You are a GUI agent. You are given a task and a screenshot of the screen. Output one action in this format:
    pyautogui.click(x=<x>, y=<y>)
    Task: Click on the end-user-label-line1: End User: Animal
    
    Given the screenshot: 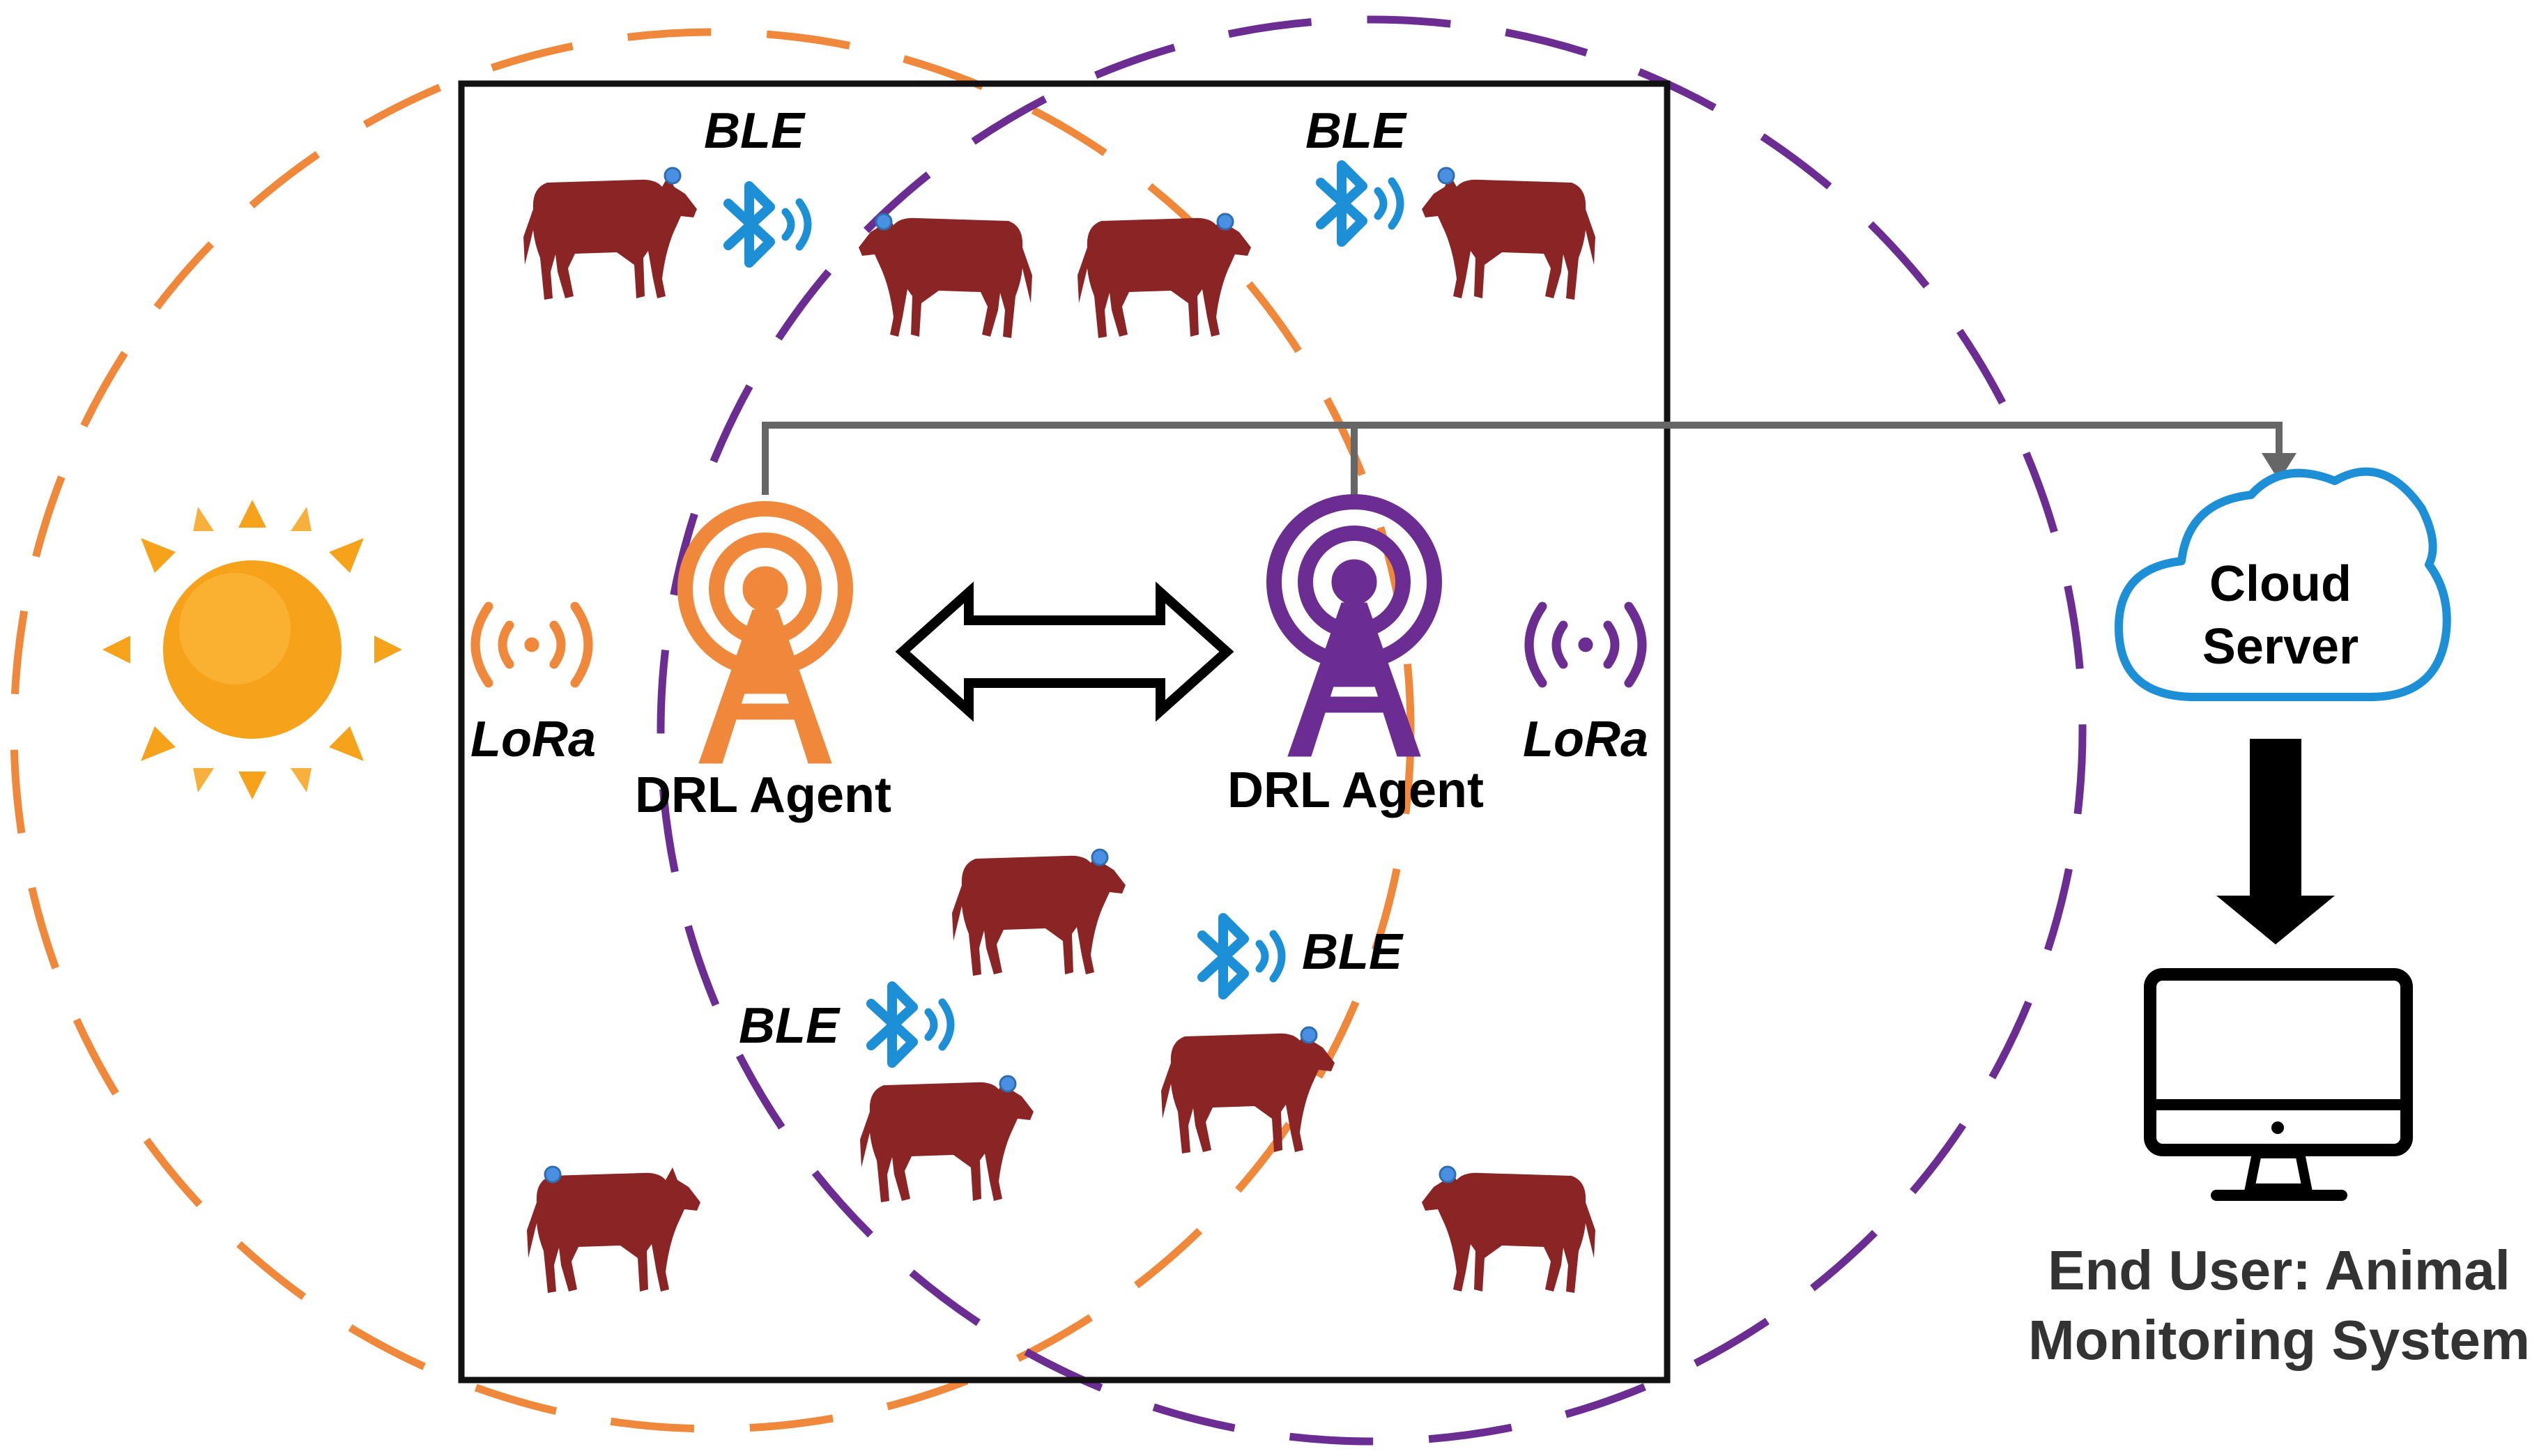 What is the action you would take?
    pyautogui.click(x=2279, y=1270)
    